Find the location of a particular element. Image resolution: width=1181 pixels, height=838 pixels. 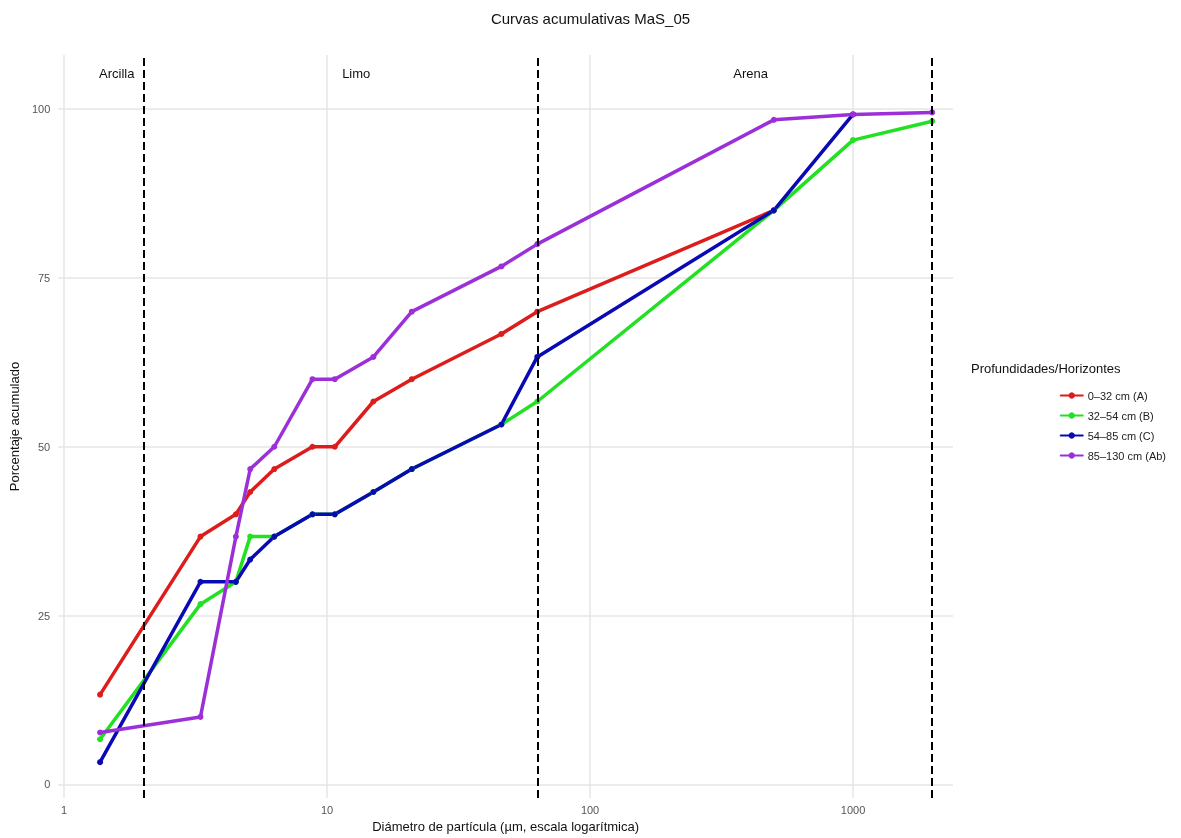

y-tick-label: 0 is located at coordinates (47, 784).